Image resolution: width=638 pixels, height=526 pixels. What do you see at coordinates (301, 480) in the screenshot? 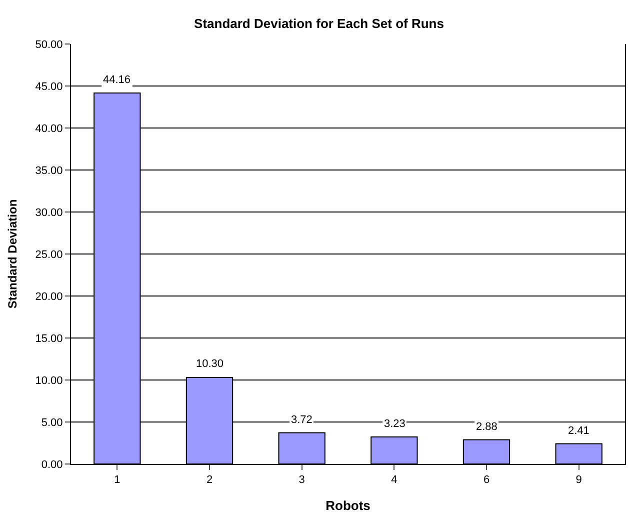
I see `x-tick-label: 3` at bounding box center [301, 480].